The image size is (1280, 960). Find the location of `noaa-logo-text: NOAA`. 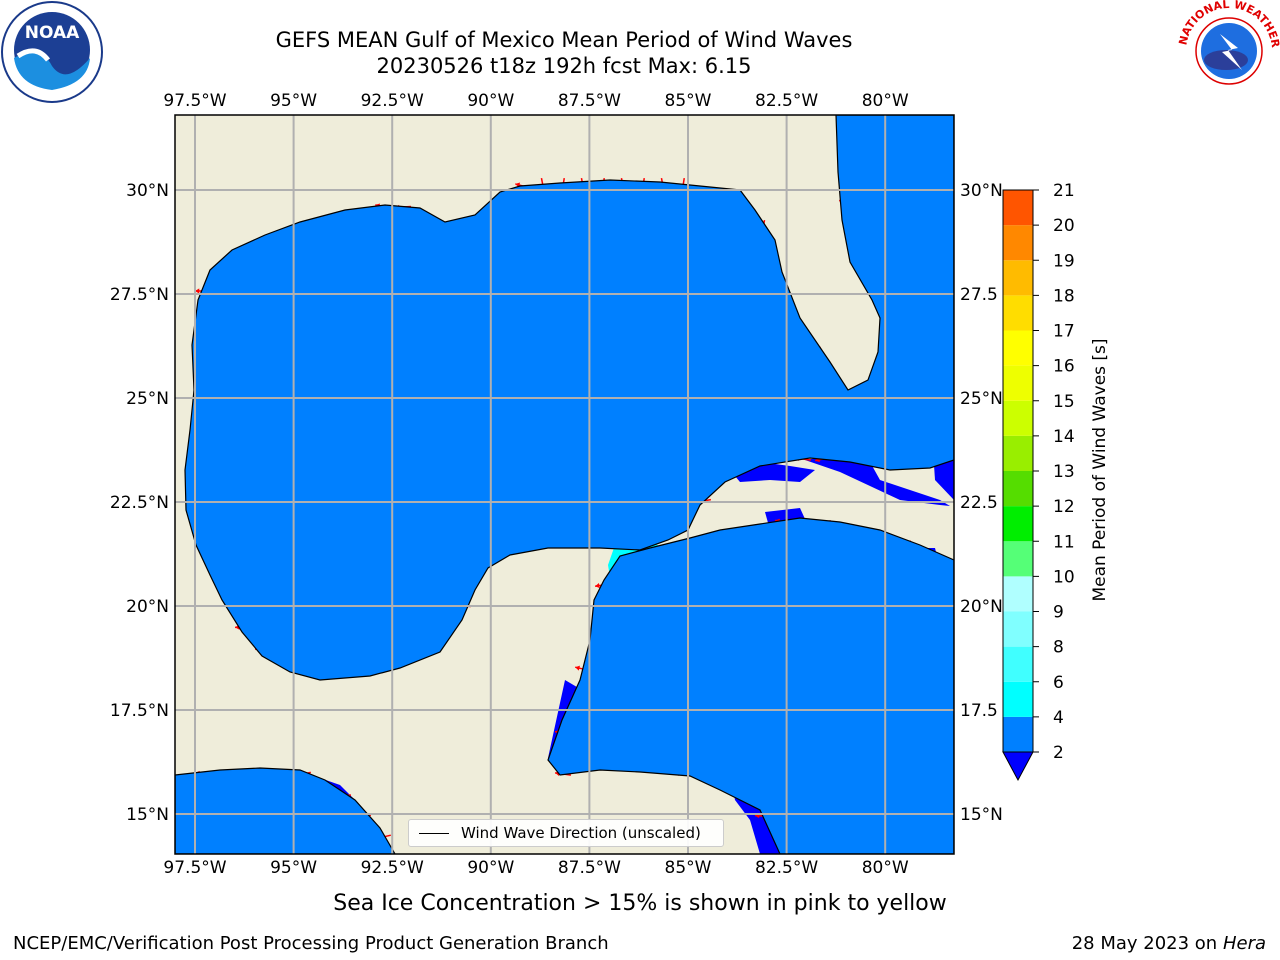

noaa-logo-text: NOAA is located at coordinates (52, 33).